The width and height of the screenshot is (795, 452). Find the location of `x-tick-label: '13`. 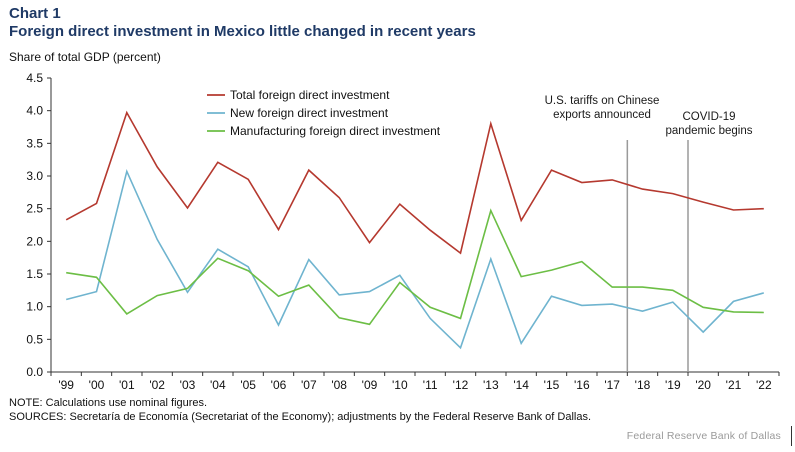

x-tick-label: '13 is located at coordinates (491, 385).